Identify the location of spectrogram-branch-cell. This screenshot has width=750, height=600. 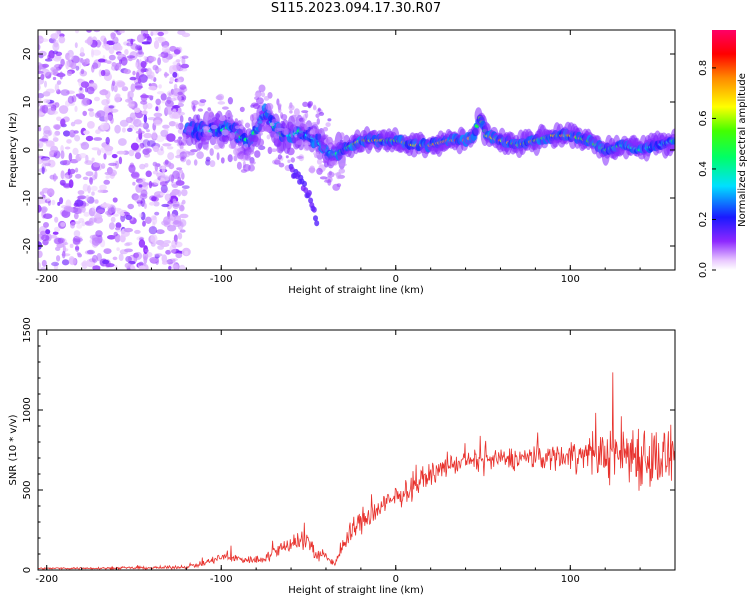
(306, 190).